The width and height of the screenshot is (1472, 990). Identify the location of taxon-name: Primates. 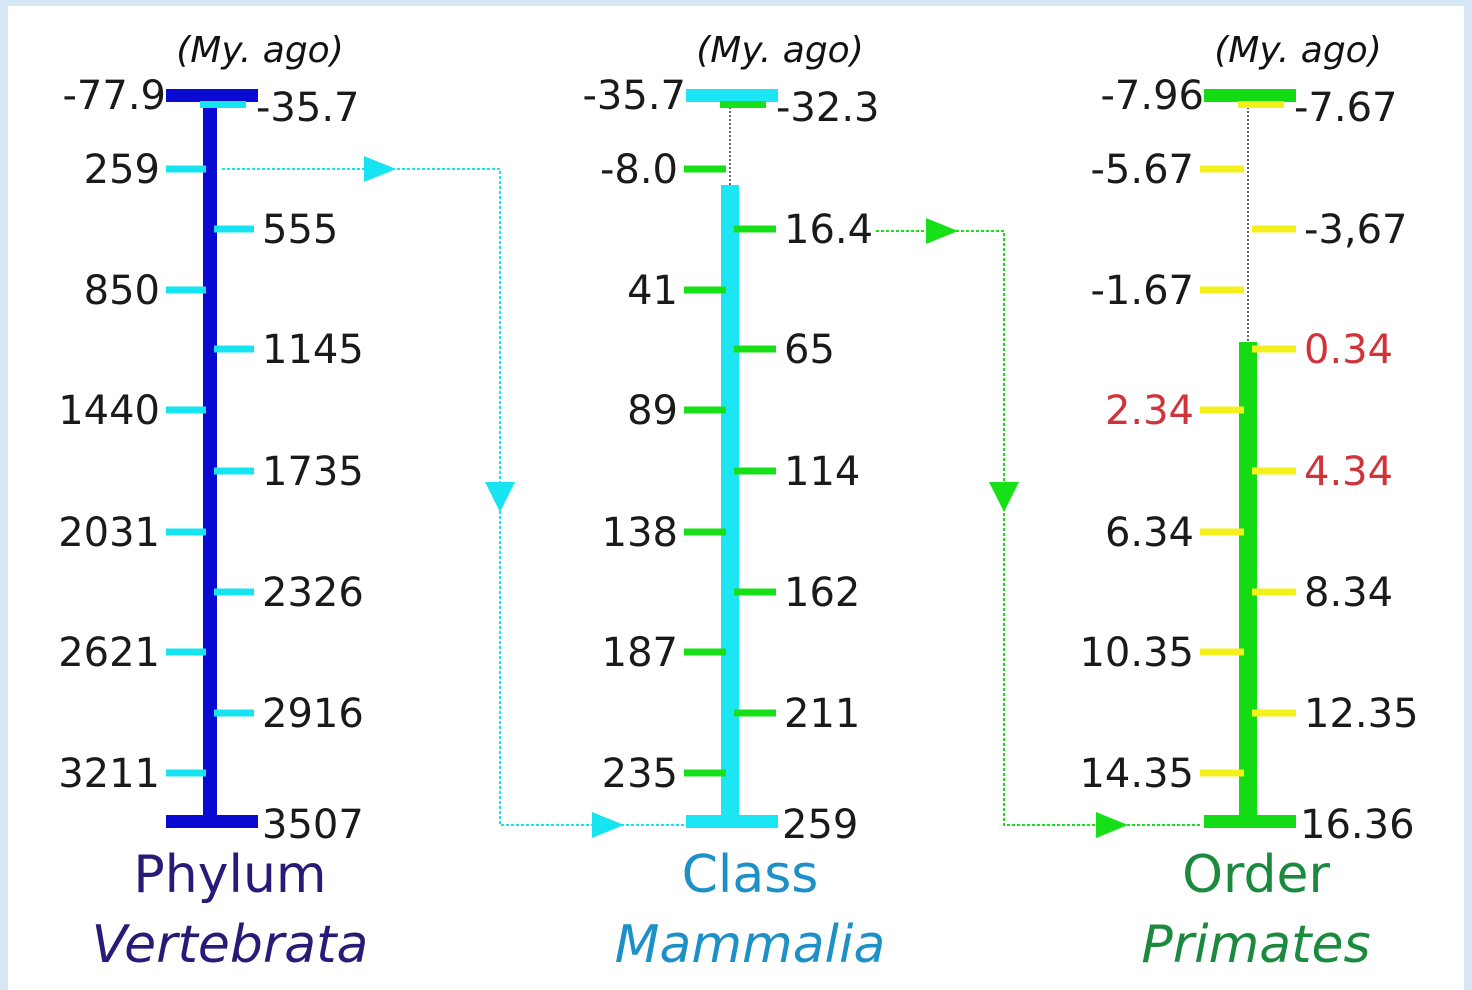
(1255, 945).